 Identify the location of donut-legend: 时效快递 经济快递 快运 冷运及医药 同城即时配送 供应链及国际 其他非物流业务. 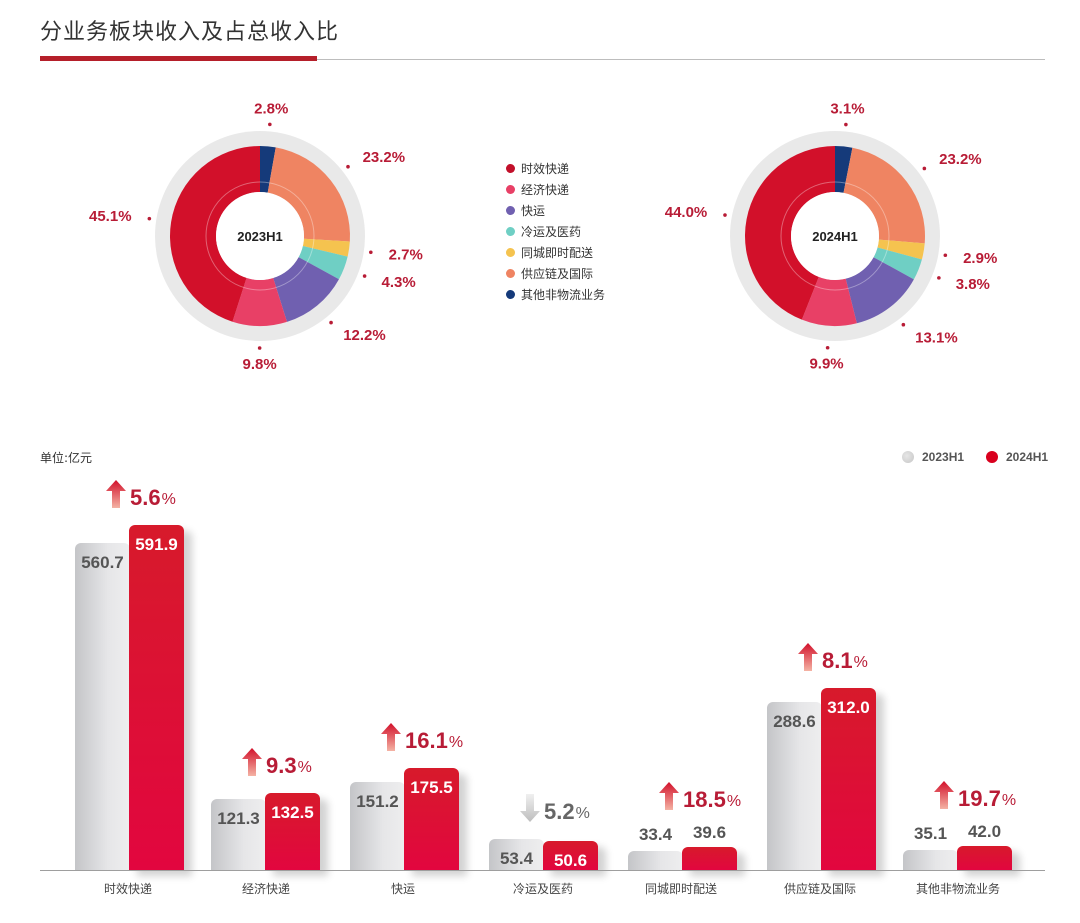
(555, 231).